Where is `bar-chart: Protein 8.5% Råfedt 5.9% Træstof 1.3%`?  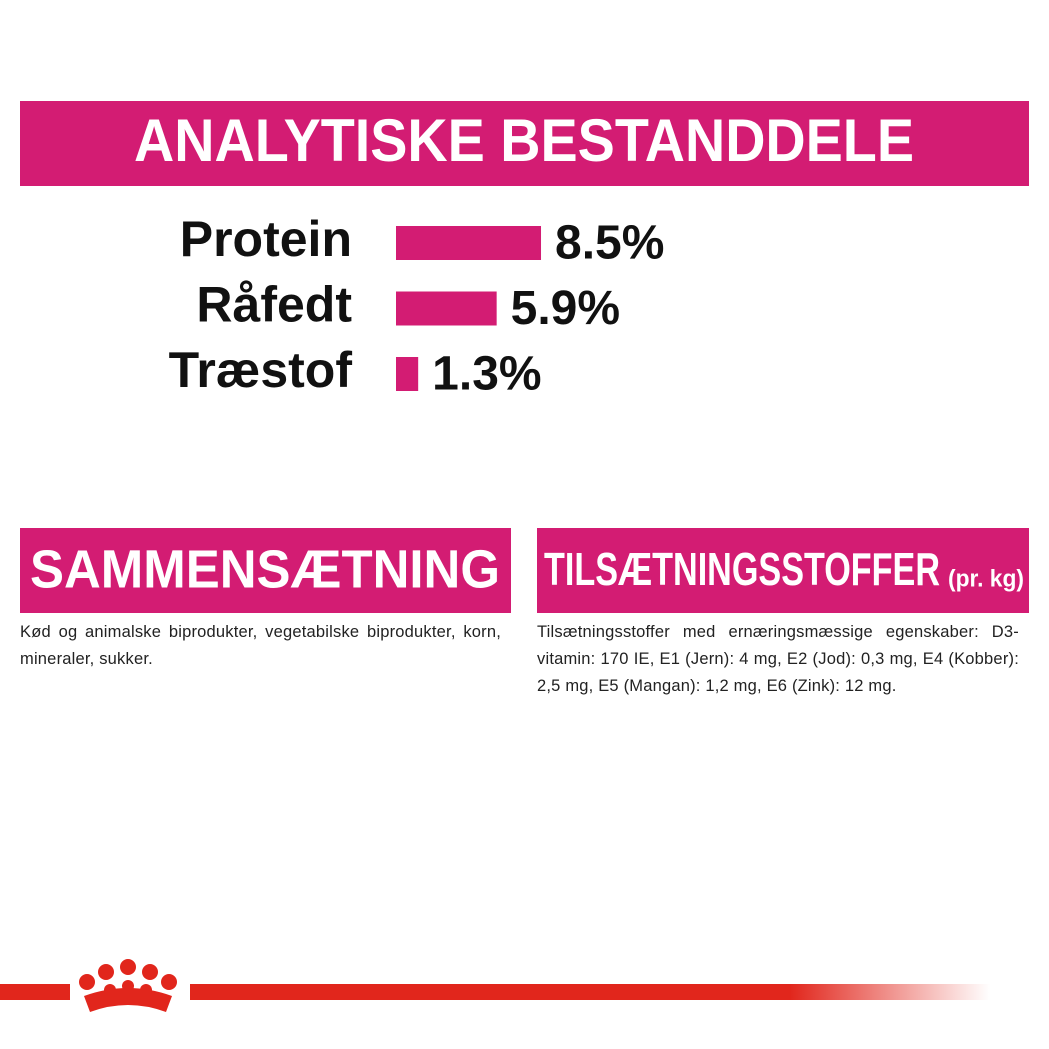 bar-chart: Protein 8.5% Råfedt 5.9% Træstof 1.3% is located at coordinates (417, 305).